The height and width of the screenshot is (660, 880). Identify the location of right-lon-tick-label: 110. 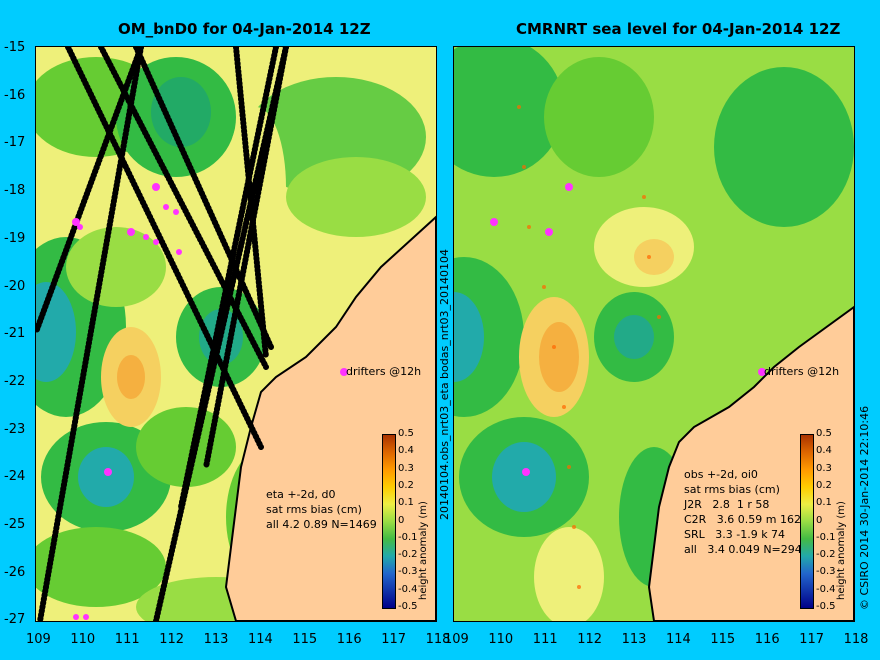
(501, 639).